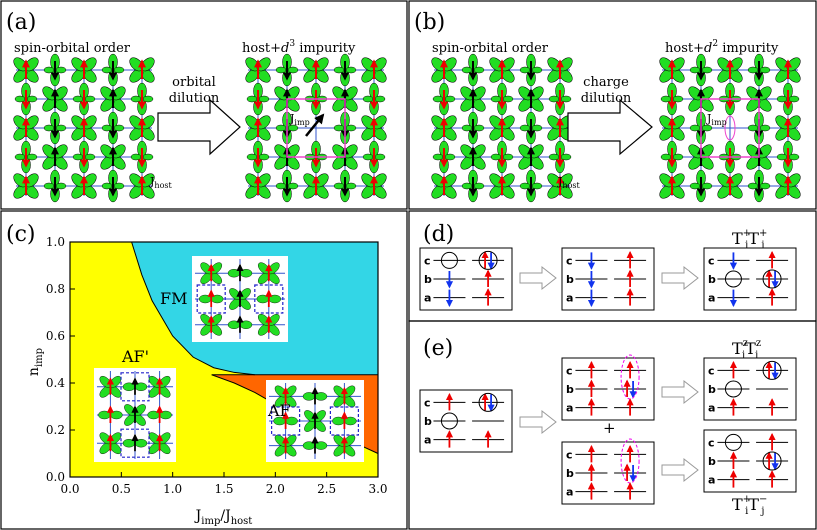  What do you see at coordinates (730, 128) in the screenshot?
I see `impurity-bonds` at bounding box center [730, 128].